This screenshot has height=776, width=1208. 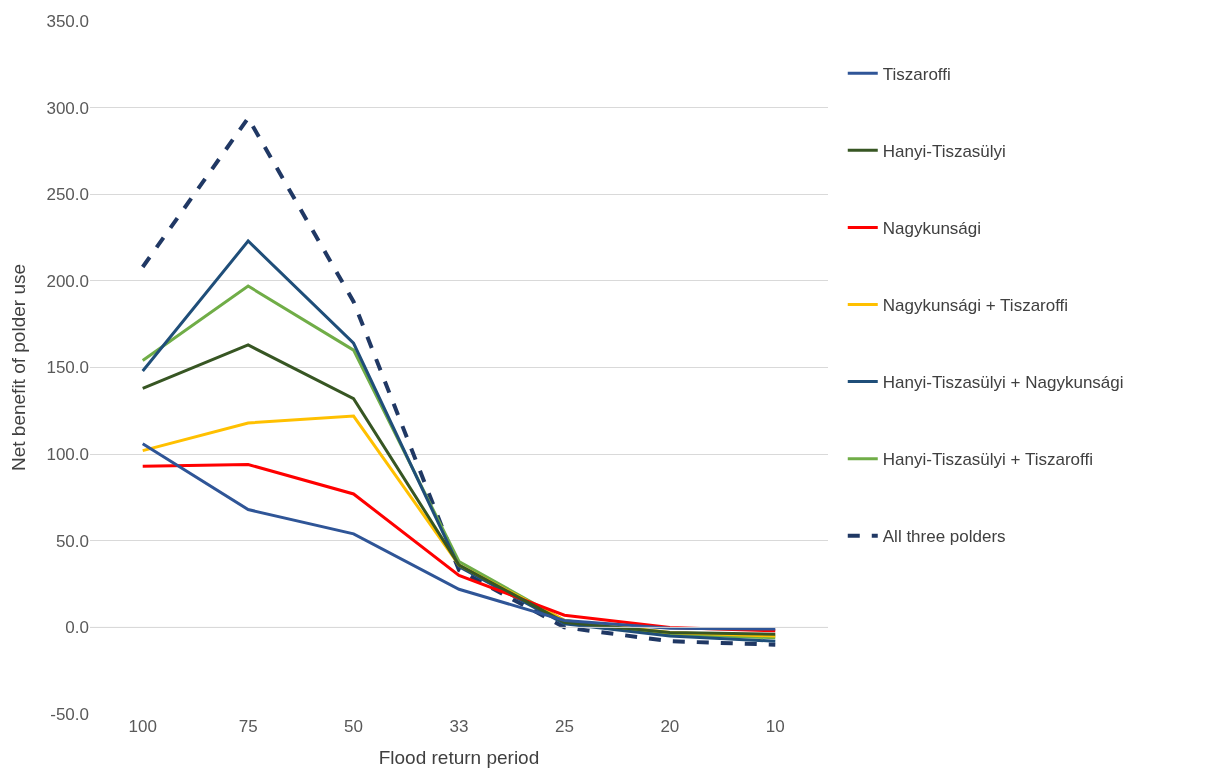 I want to click on legend-label: Hanyi-Tiszasülyi + Tiszaroffi, so click(x=987, y=460).